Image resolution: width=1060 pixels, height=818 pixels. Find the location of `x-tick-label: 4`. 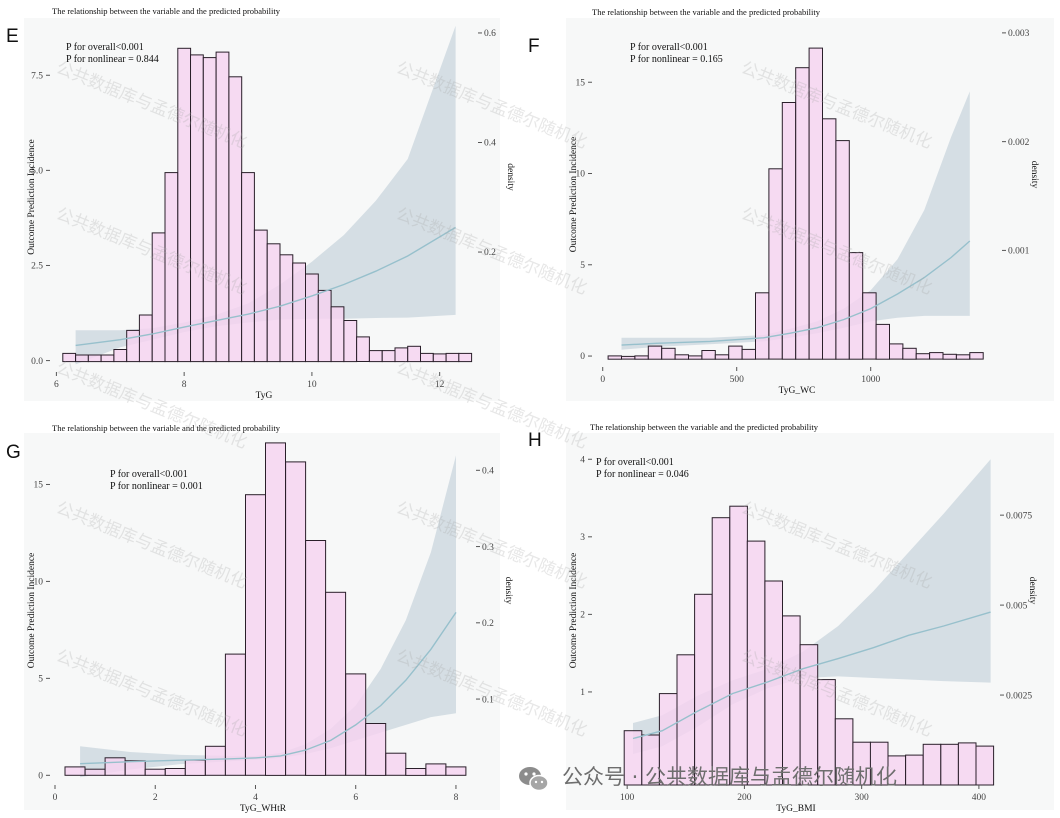

x-tick-label: 4 is located at coordinates (255, 798).